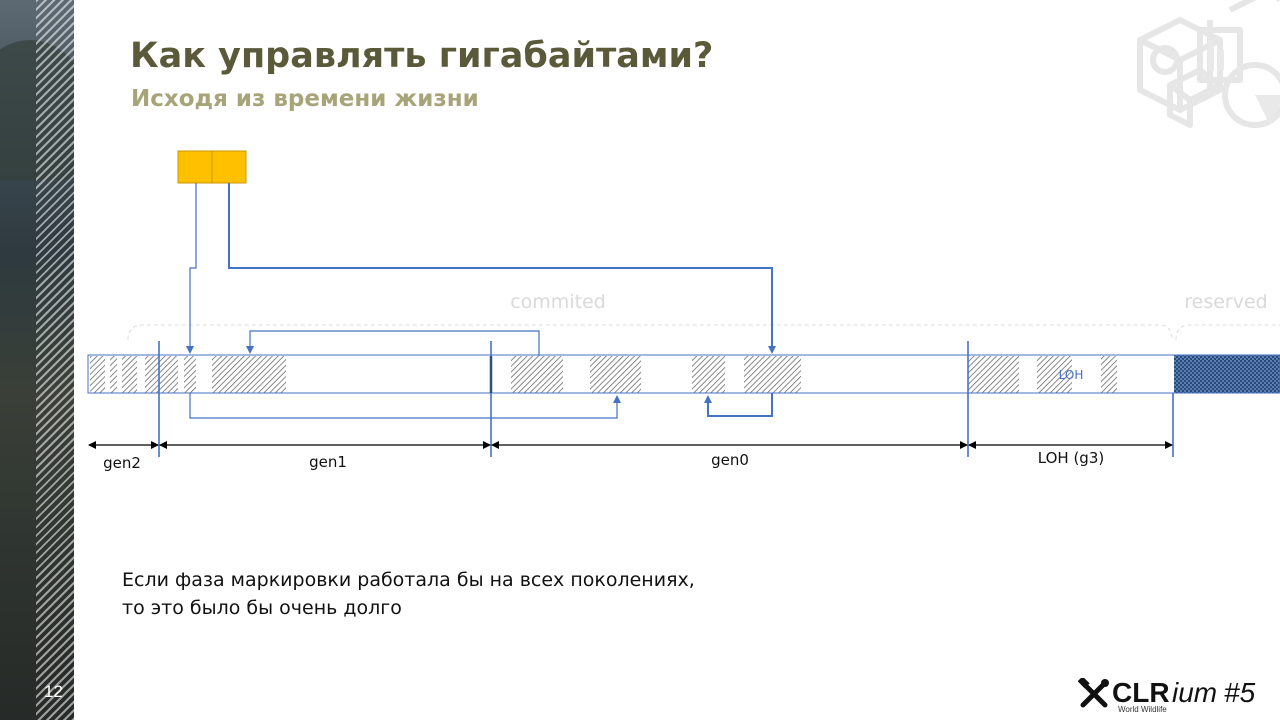  What do you see at coordinates (666, 399) in the screenshot?
I see `generation-dividers` at bounding box center [666, 399].